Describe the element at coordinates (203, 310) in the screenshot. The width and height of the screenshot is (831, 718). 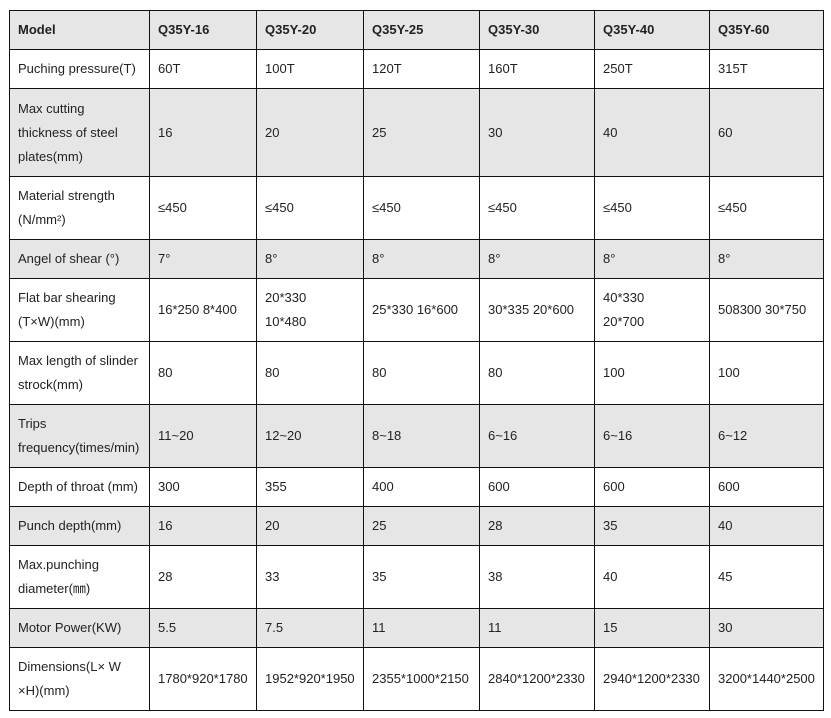
I see `table-cell: 16*250 8*400` at that location.